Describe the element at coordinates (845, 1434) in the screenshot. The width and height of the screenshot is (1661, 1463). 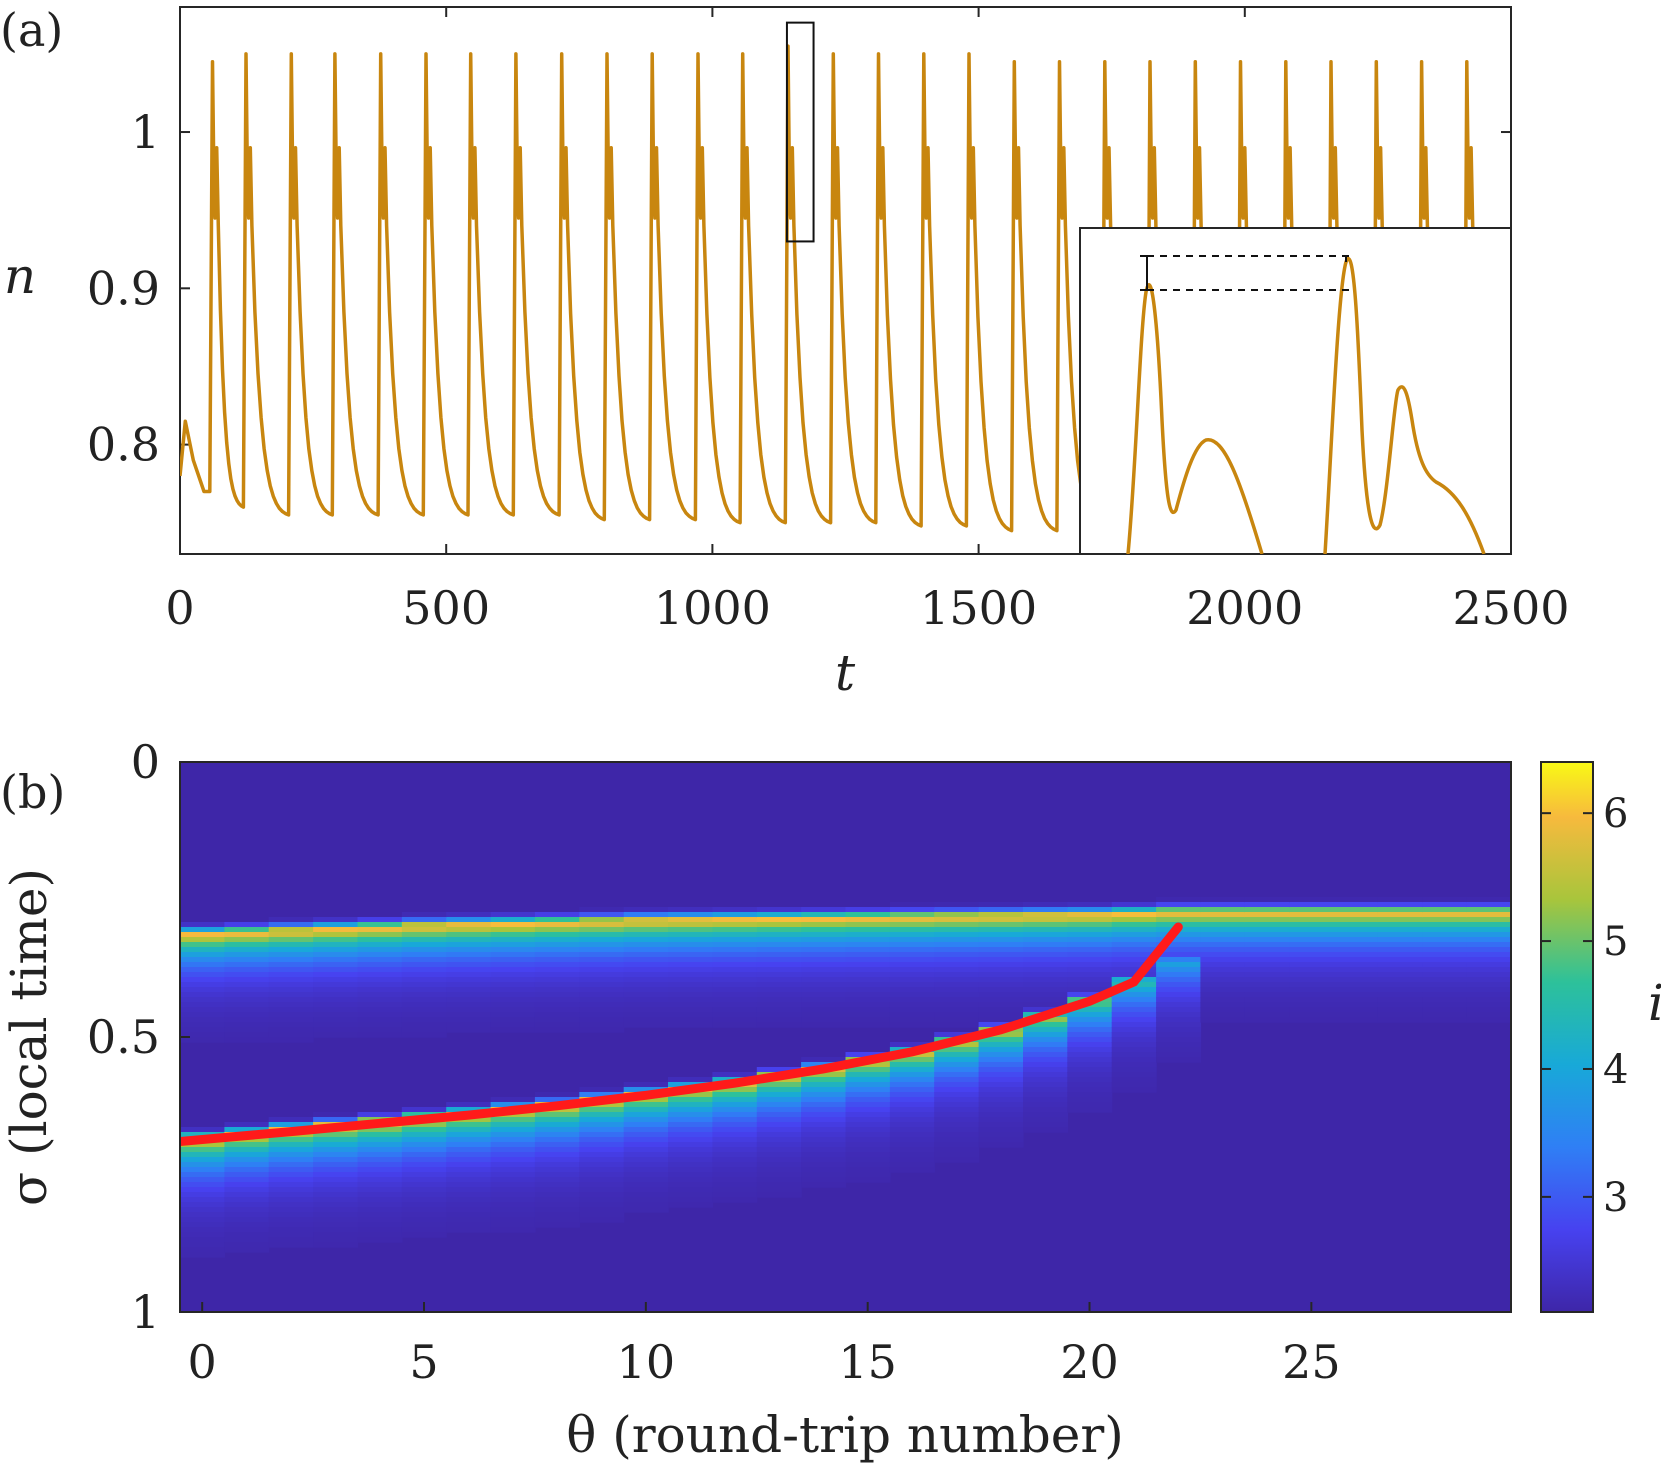
I see `panel-b-xlabel: θ (round-trip number)` at that location.